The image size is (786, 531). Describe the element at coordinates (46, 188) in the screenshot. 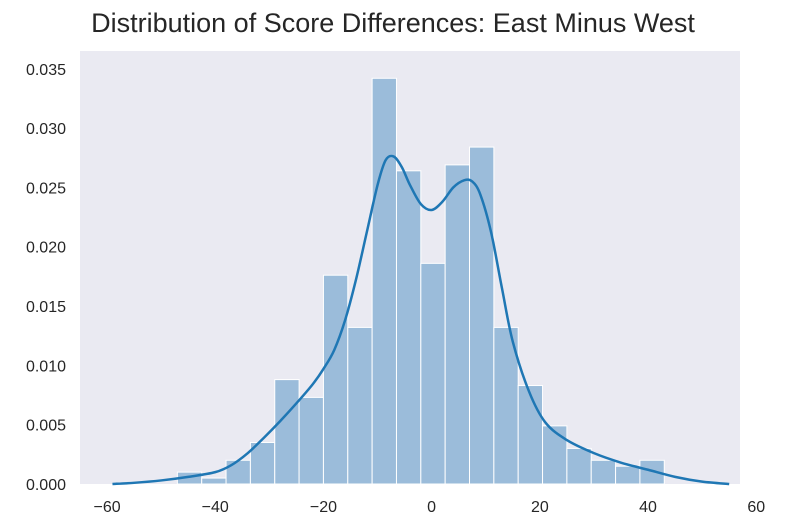

I see `y-tick-label: 0.025` at that location.